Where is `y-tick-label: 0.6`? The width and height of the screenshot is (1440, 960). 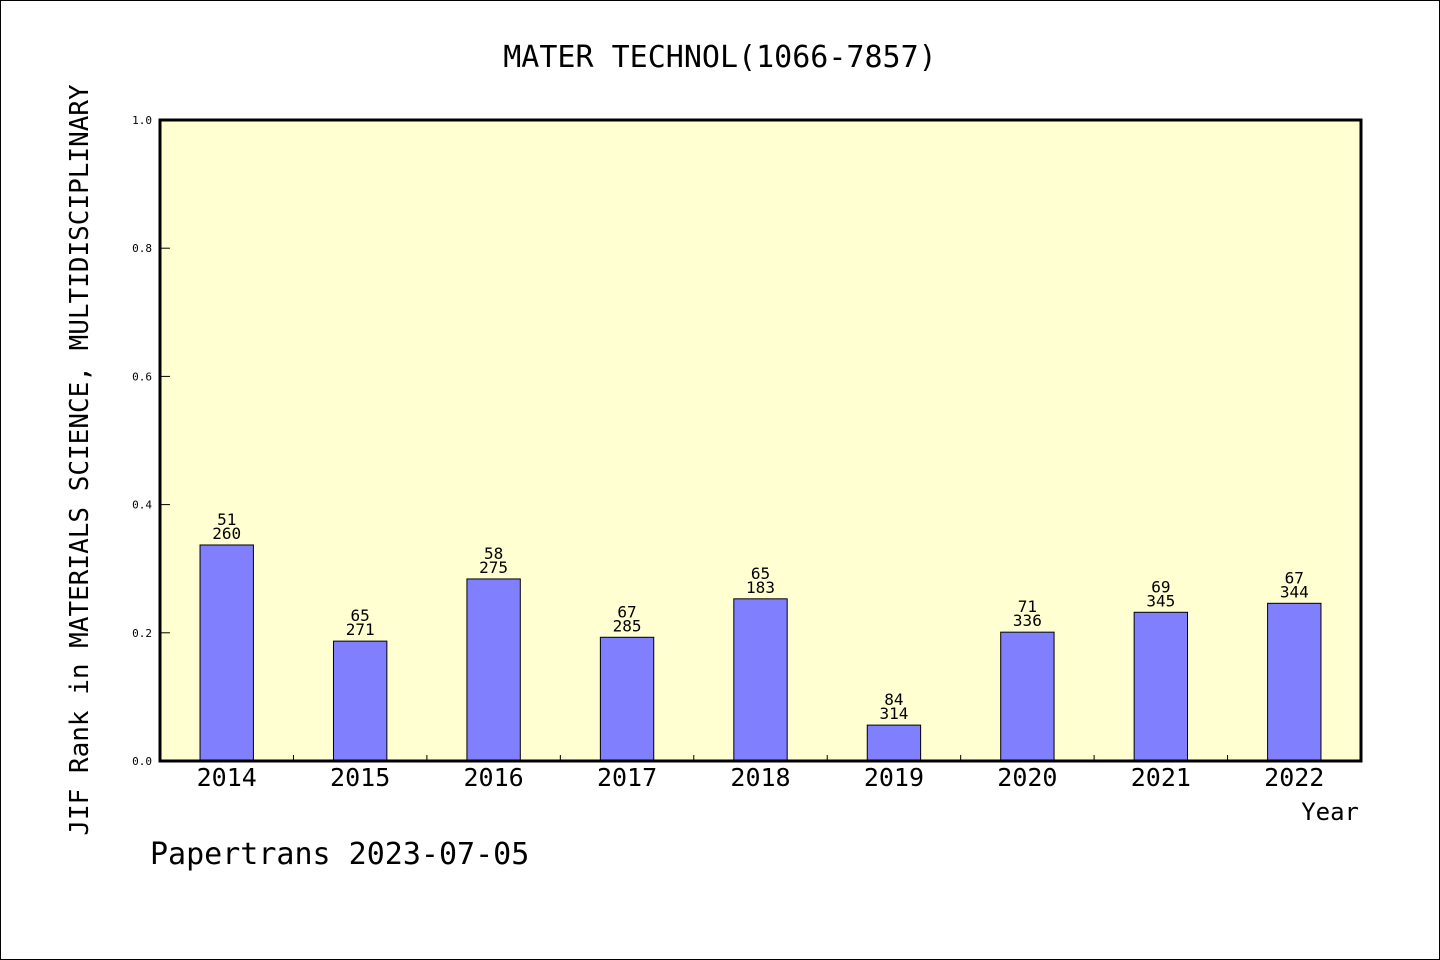
y-tick-label: 0.6 is located at coordinates (142, 376).